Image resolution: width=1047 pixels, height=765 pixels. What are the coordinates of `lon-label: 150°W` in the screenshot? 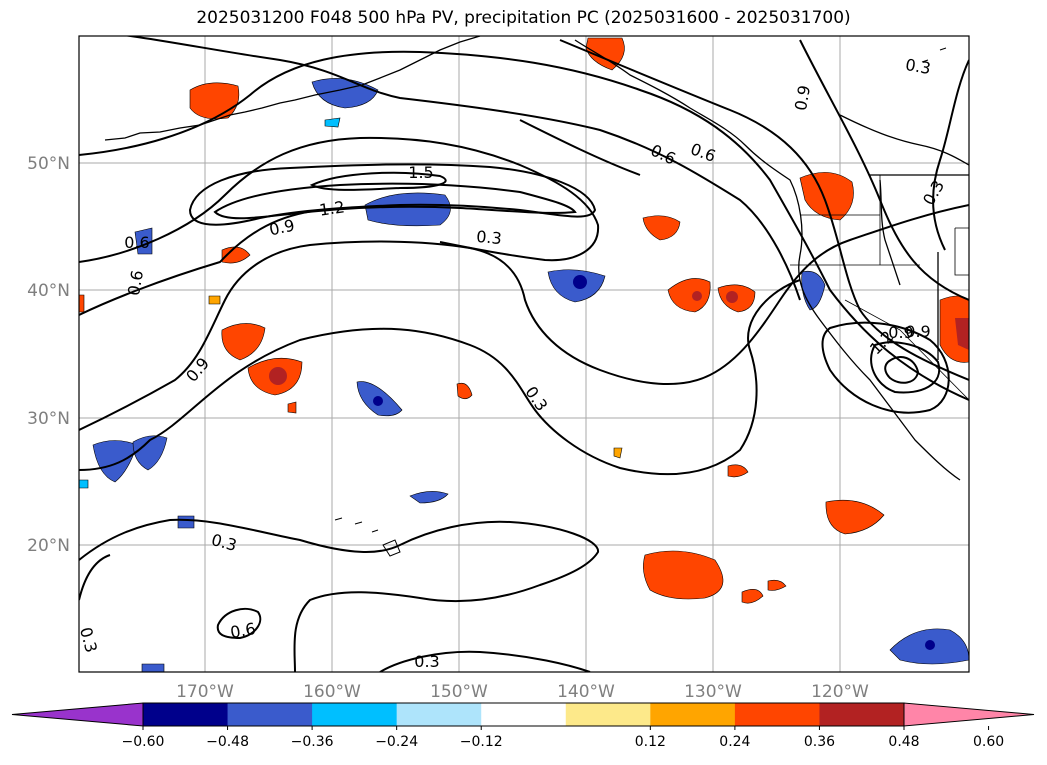 It's located at (459, 692).